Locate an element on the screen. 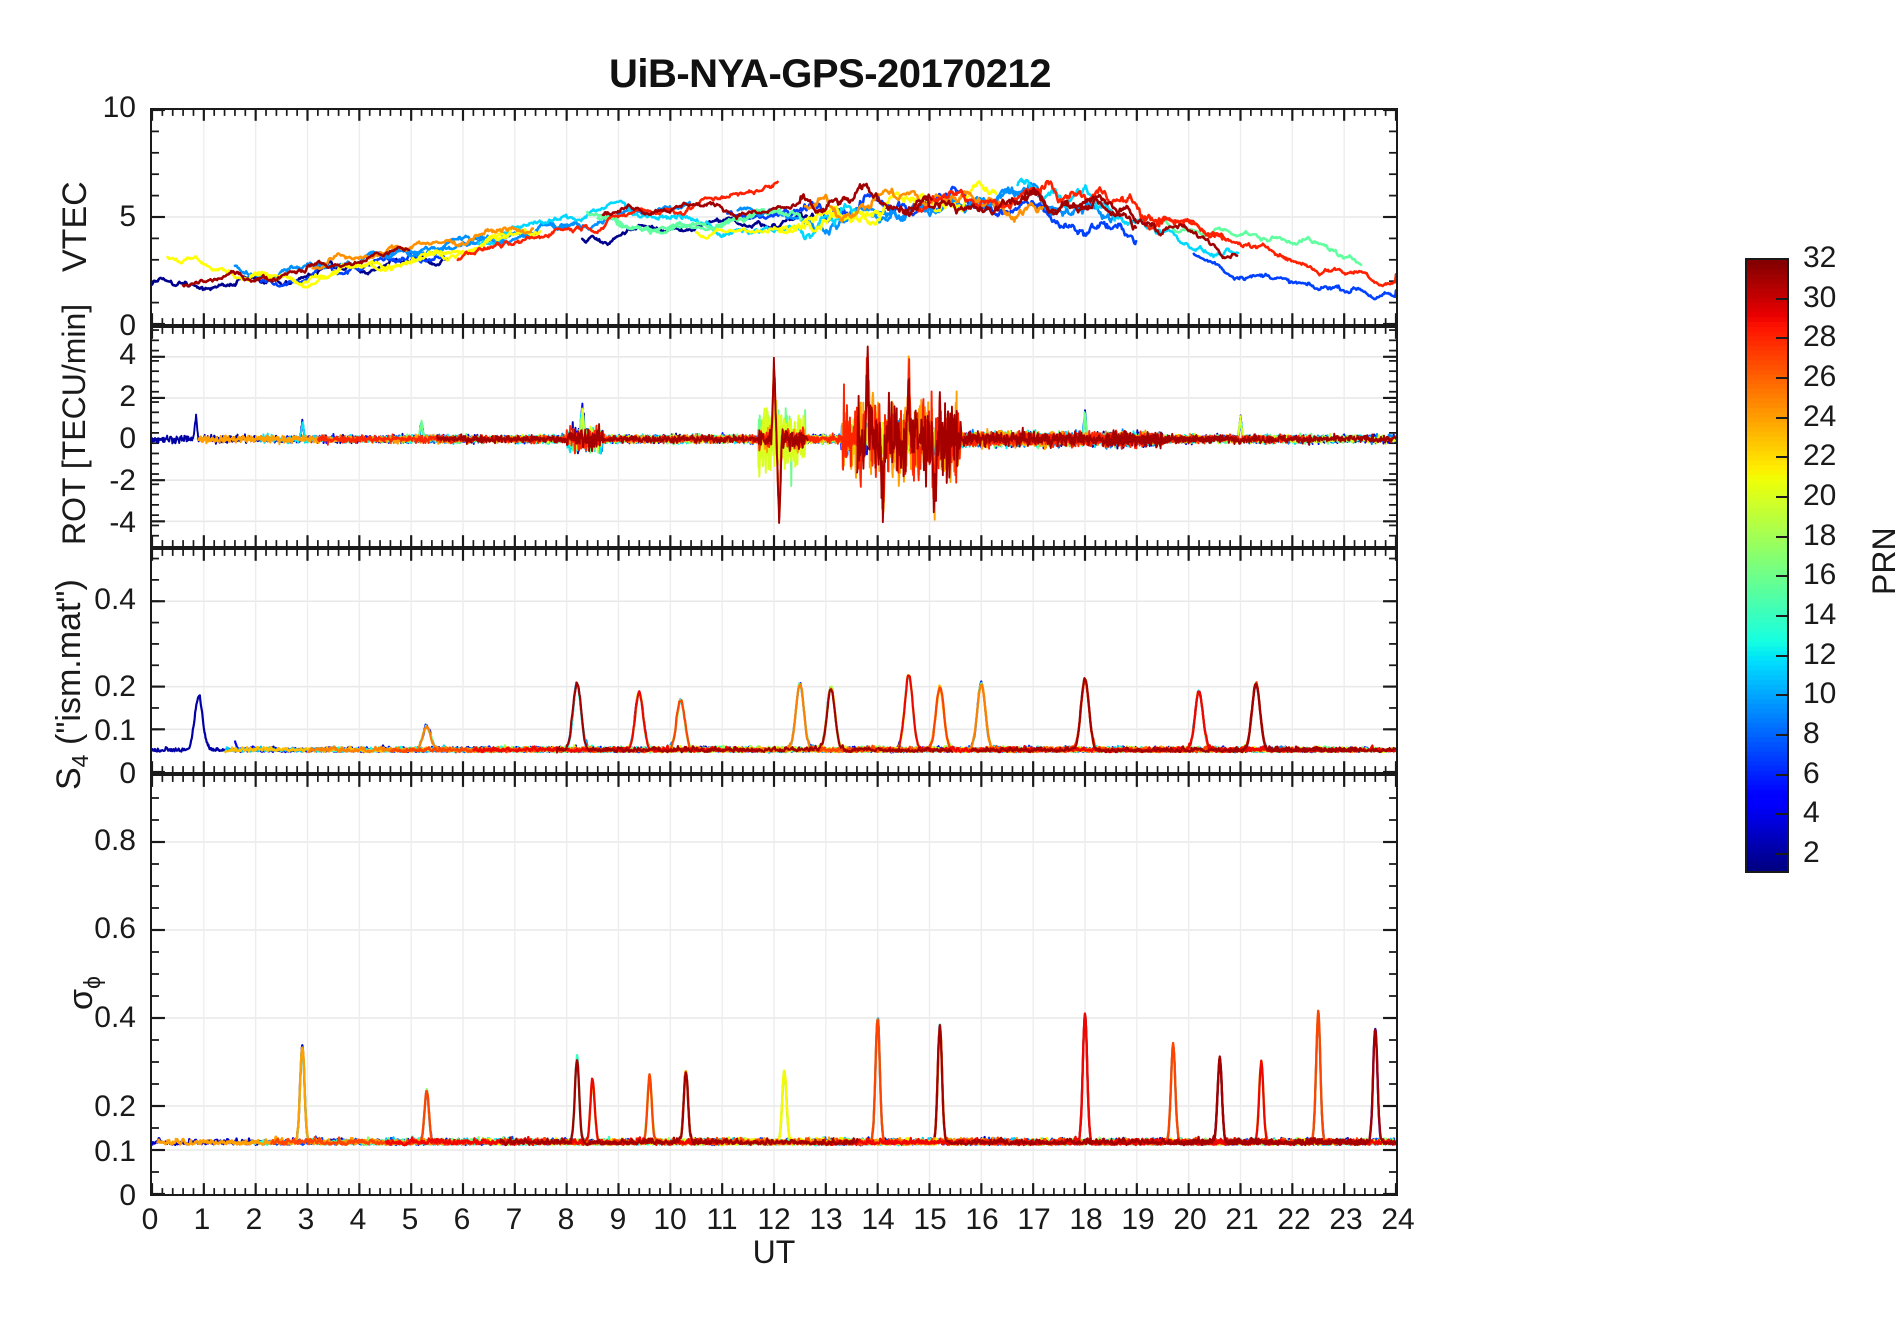 The height and width of the screenshot is (1330, 1902). colorbar-tick-label: 20 is located at coordinates (1820, 496).